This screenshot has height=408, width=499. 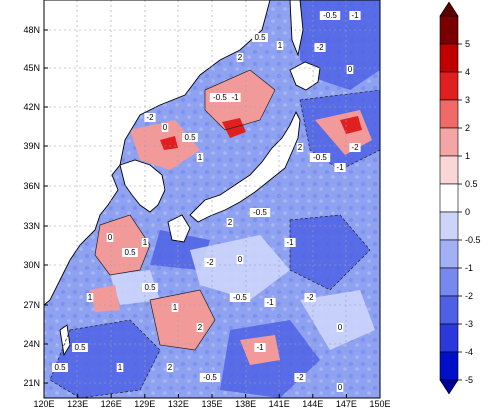 What do you see at coordinates (279, 403) in the screenshot?
I see `lon-tick-label: 141E` at bounding box center [279, 403].